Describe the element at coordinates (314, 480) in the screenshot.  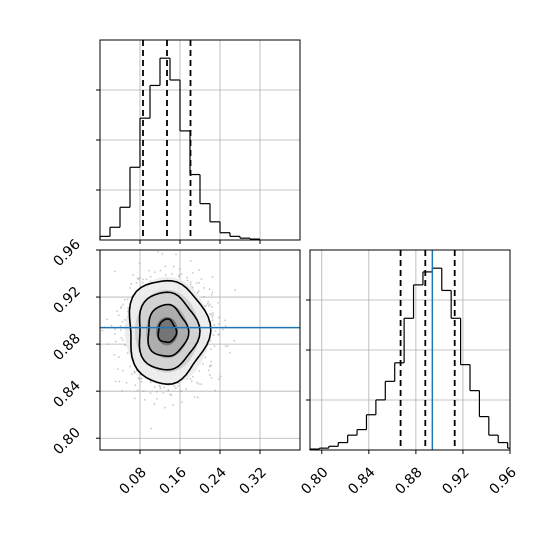
I see `x-tick-label: 0.80` at that location.